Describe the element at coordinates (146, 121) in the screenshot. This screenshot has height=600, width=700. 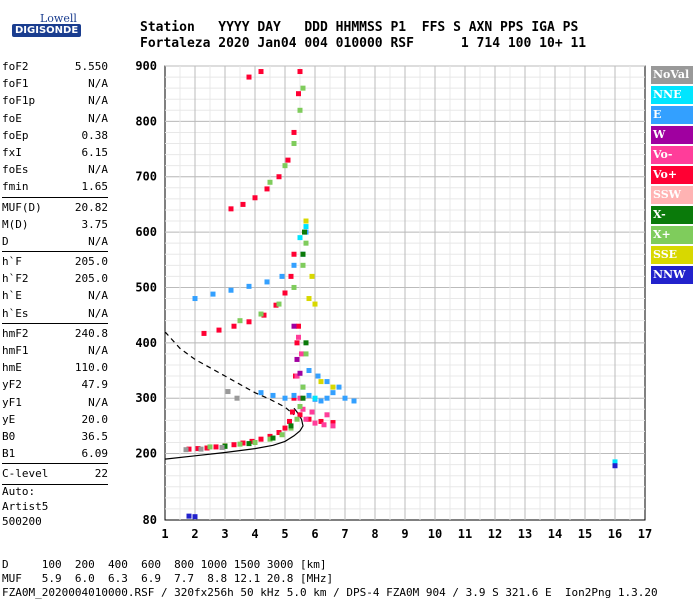
I see `y-tick-label: 800` at that location.